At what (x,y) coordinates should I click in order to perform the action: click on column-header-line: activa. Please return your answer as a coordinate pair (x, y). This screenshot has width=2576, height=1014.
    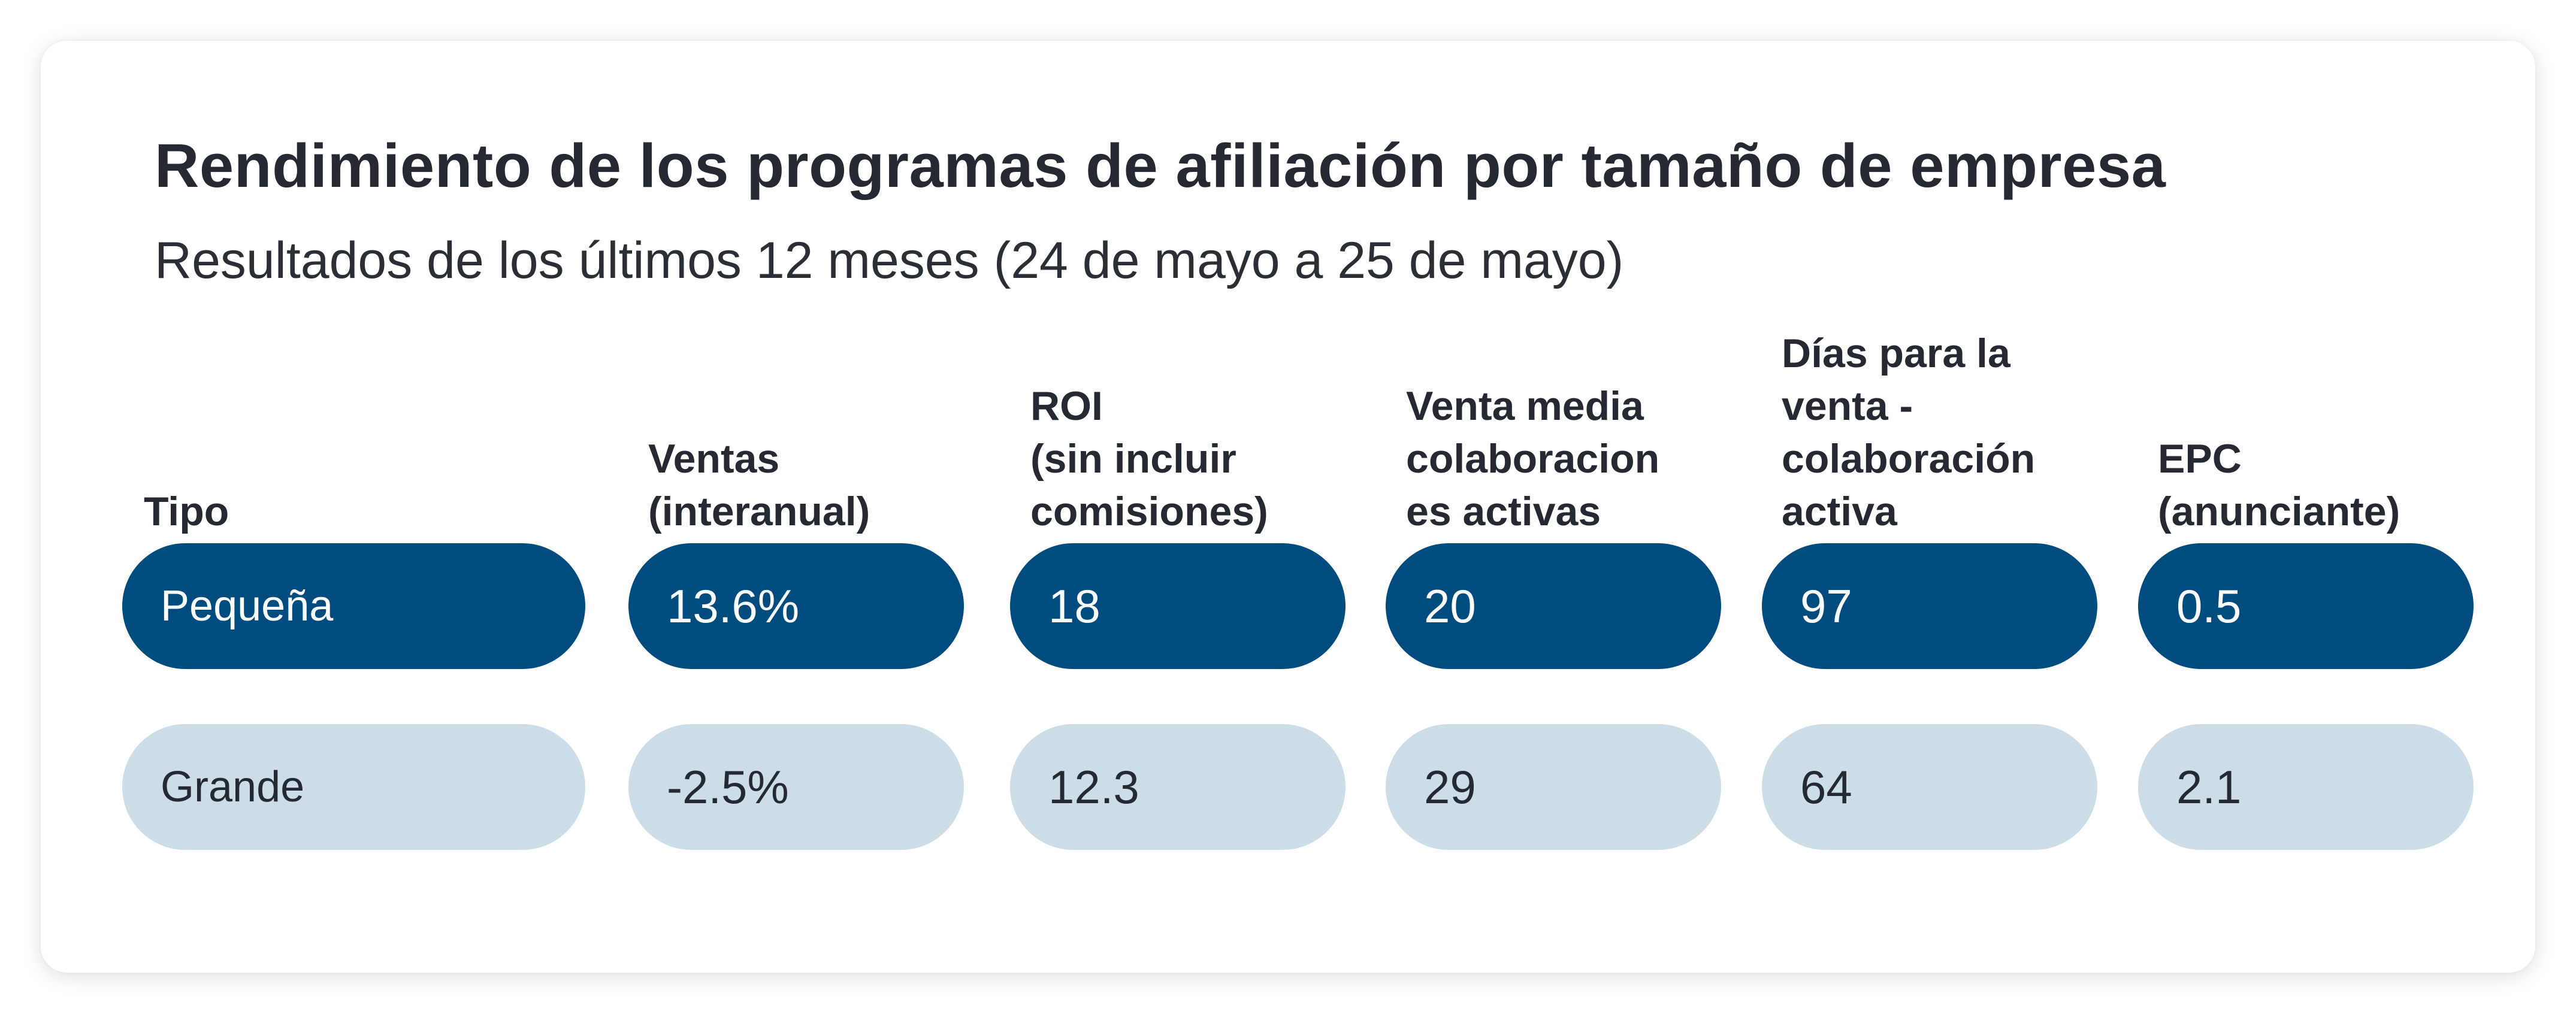
    Looking at the image, I should click on (1839, 511).